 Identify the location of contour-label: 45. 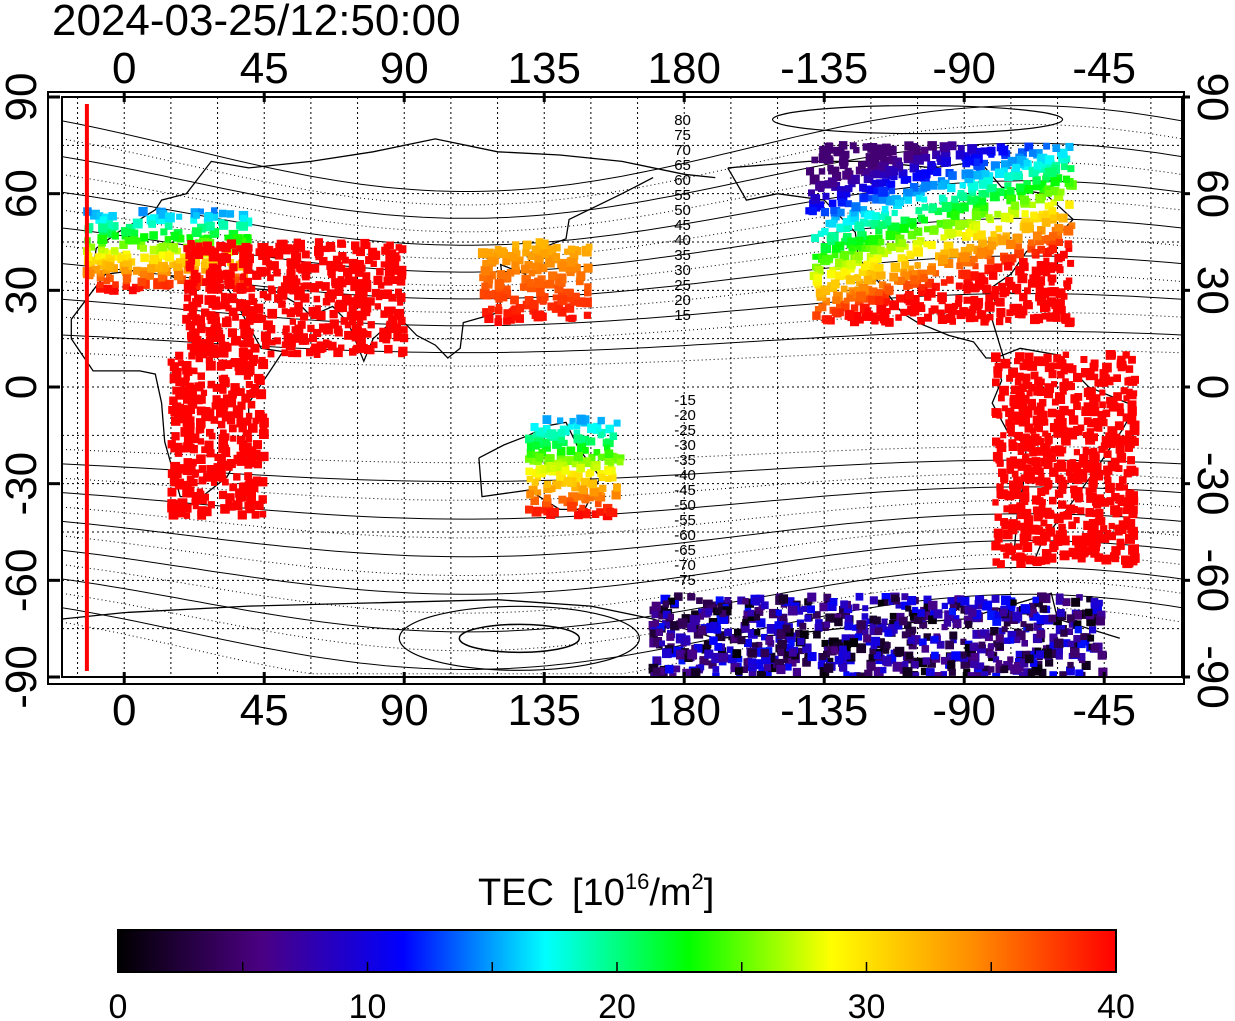
(682, 225).